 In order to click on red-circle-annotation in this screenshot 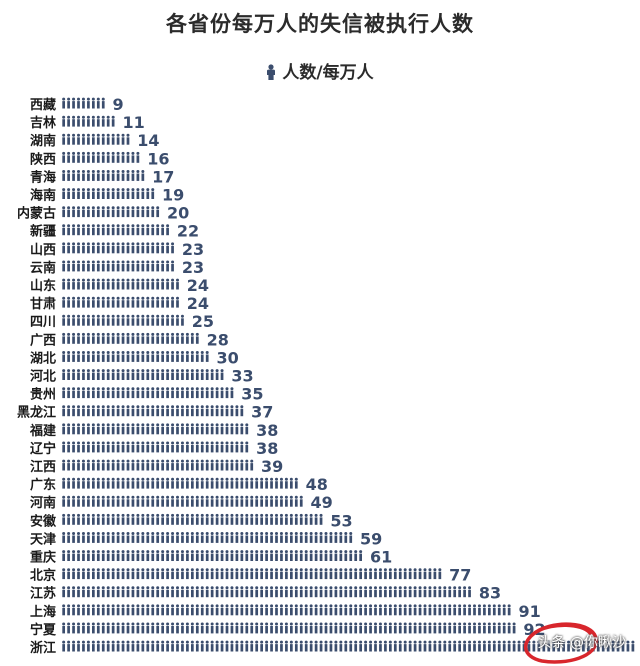, I will do `click(561, 643)`.